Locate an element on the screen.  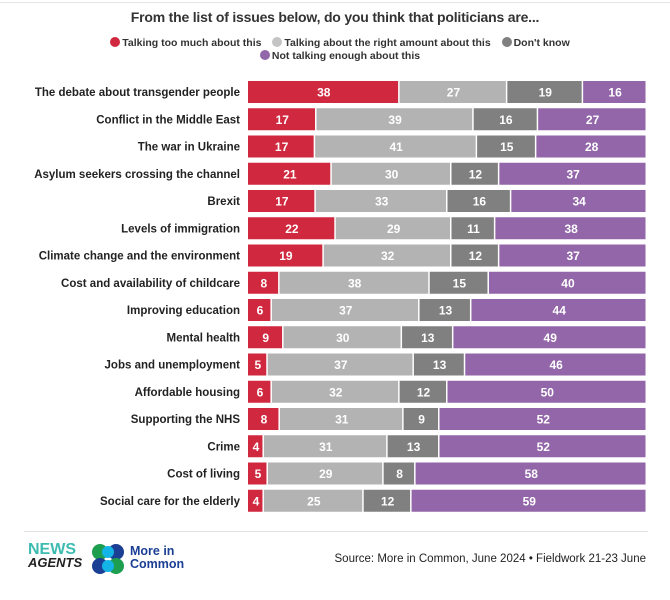
data-label: 19 is located at coordinates (286, 256).